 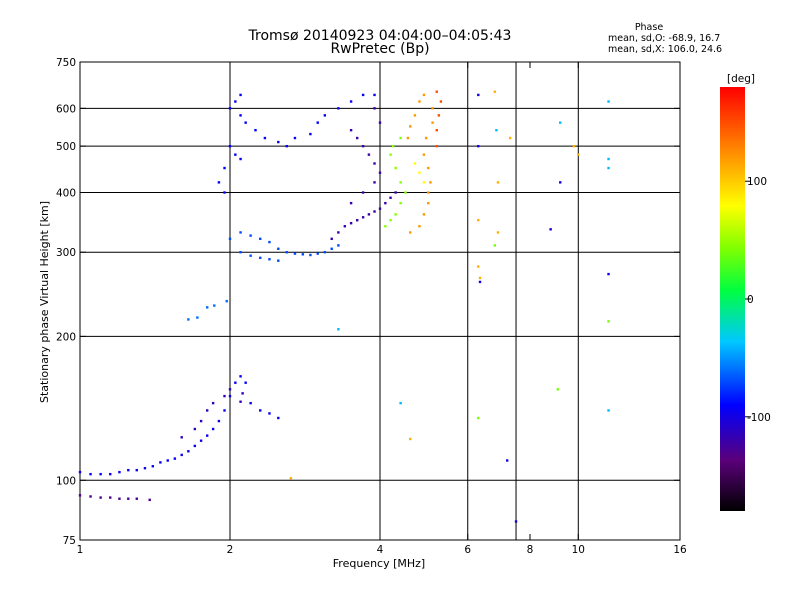 What do you see at coordinates (66, 337) in the screenshot?
I see `y-tick-label: 200` at bounding box center [66, 337].